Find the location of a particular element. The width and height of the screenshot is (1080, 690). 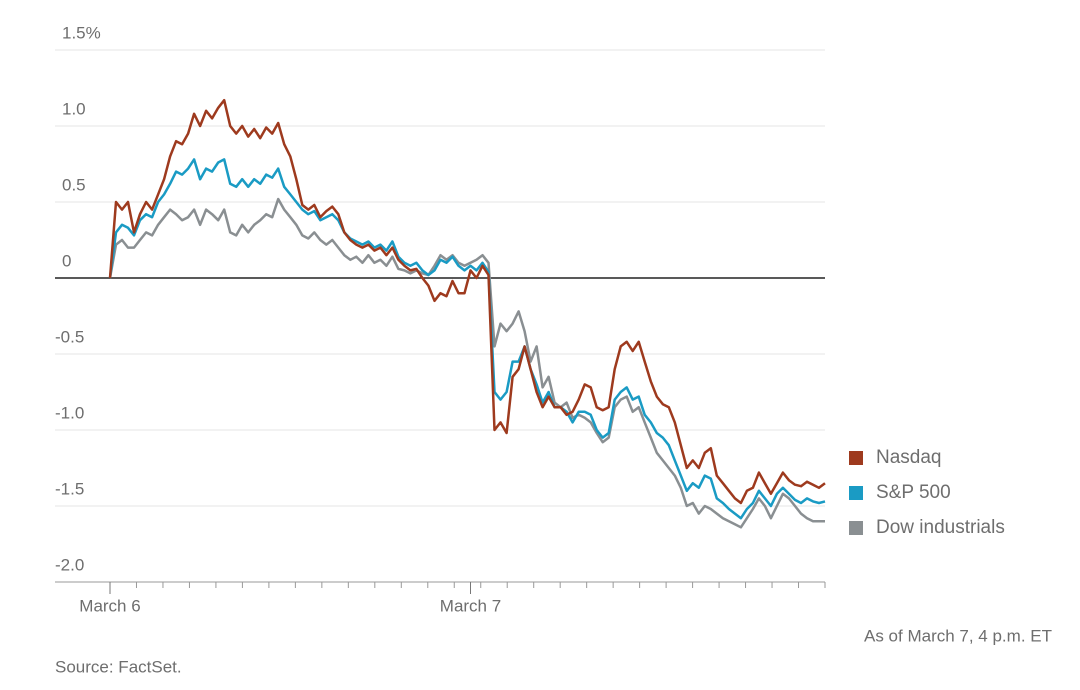

y-tick-label: -1.0 is located at coordinates (69, 412).